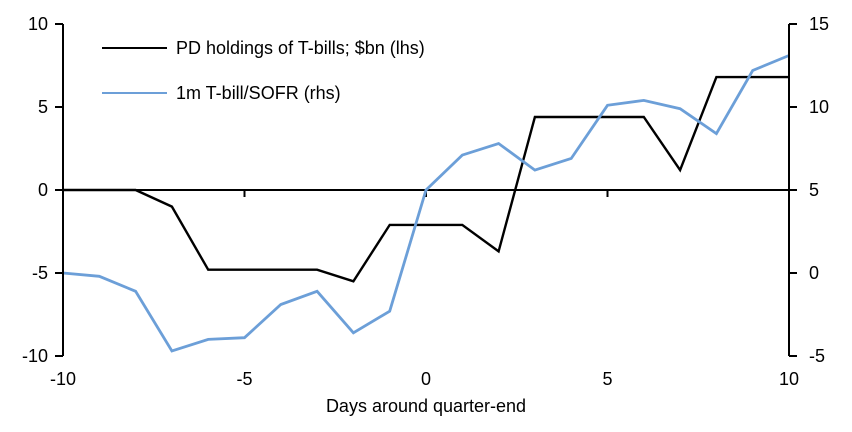 This screenshot has width=852, height=432. Describe the element at coordinates (35, 356) in the screenshot. I see `left-axis-tick-label: -10` at that location.